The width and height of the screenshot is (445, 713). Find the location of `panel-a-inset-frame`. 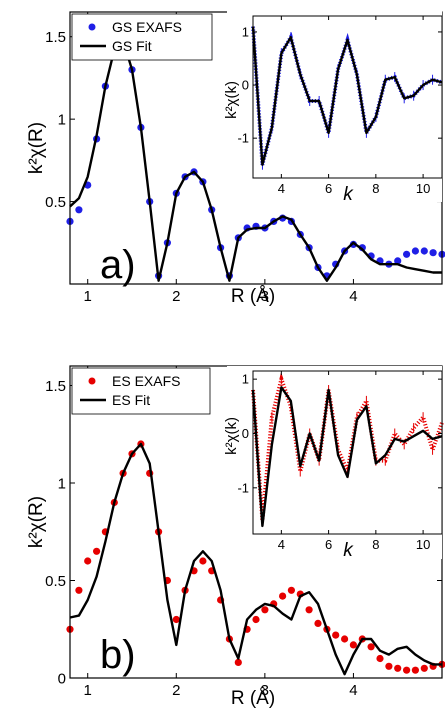

panel-a-inset-frame is located at coordinates (347, 97).